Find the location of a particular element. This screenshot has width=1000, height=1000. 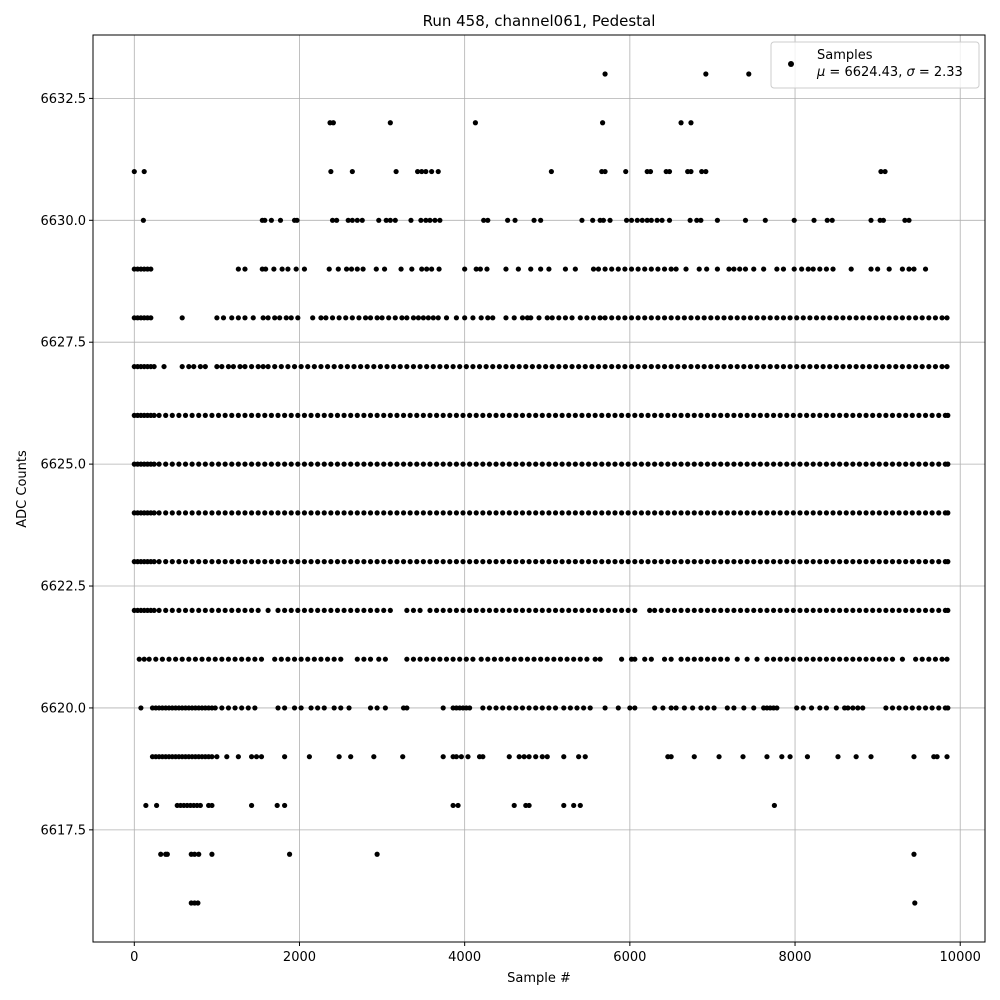

x-tick-label: 10000 is located at coordinates (960, 957).